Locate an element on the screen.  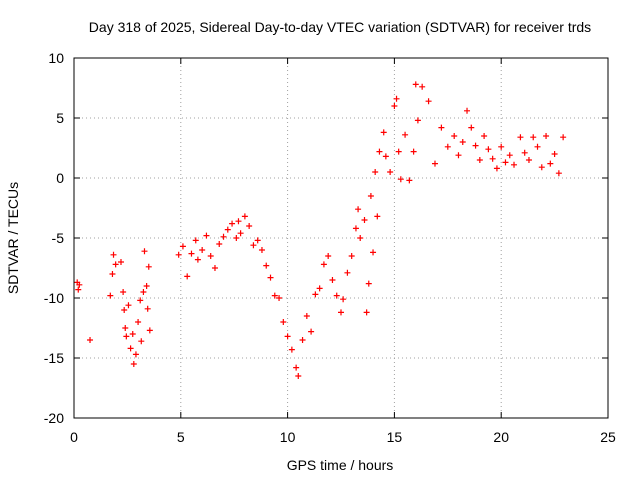
x-tick-label: 0 is located at coordinates (74, 437).